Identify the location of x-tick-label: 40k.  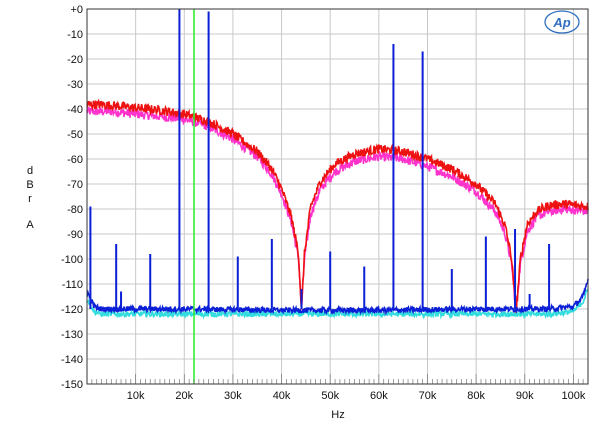
(282, 396).